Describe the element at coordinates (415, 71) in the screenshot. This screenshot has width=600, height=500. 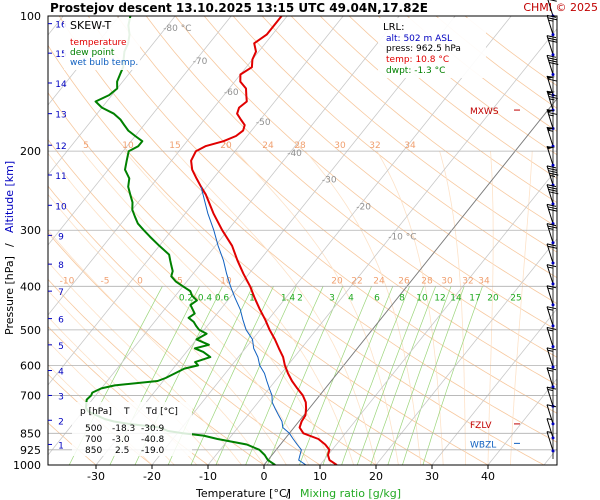
I see `lrl-dwpt: dwpt: -1.3 °C` at that location.